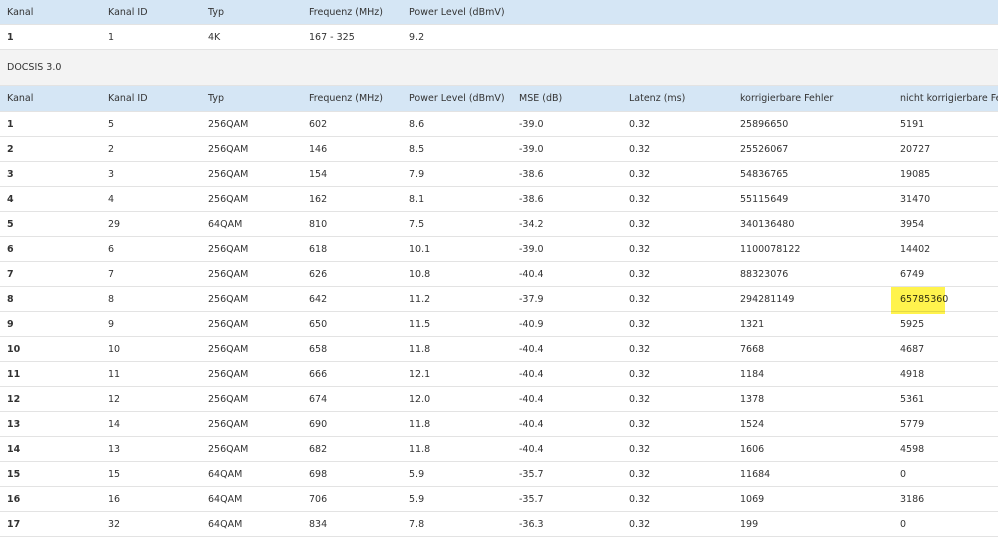 This screenshot has width=998, height=541. I want to click on table-row: 13 14 256QAM 690 11.8 -40.4 0.32 1524 5779, so click(499, 424).